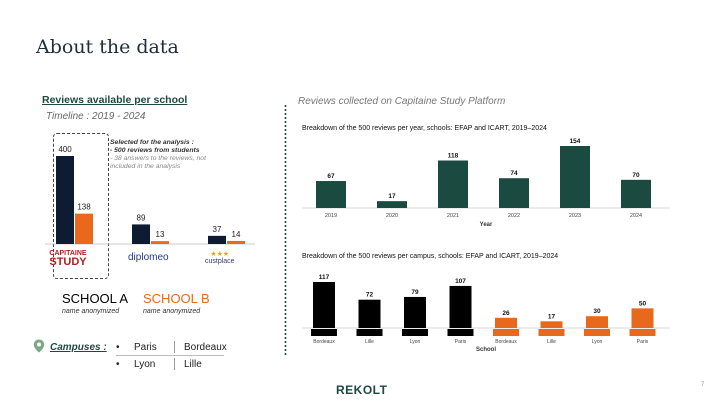 The height and width of the screenshot is (405, 720). I want to click on campus-list: • Paris Bordeaux • Lyon Lille, so click(171, 355).